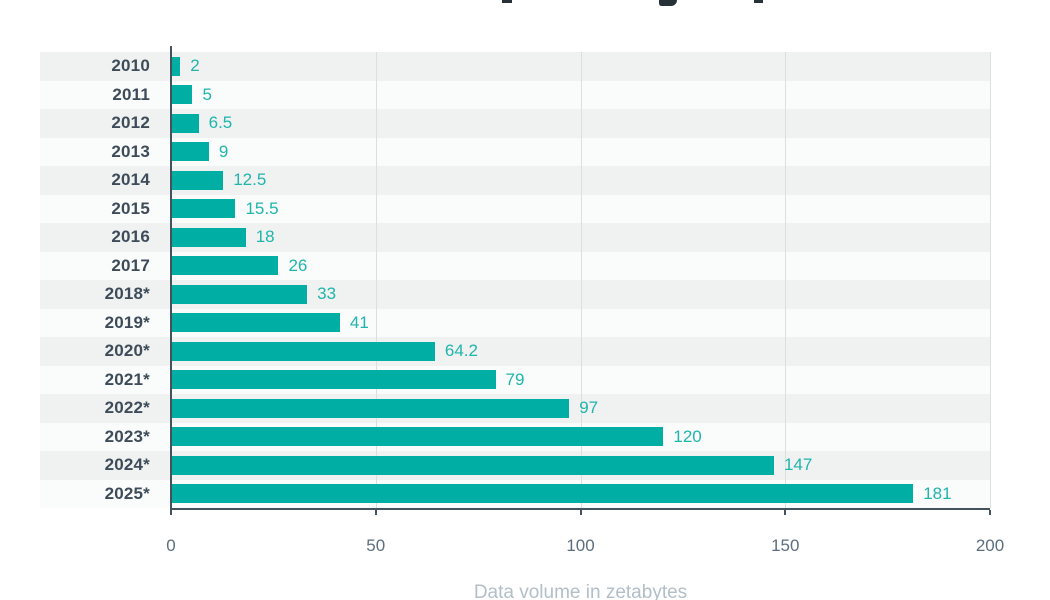 This screenshot has height=600, width=1050. I want to click on chart-row-2012: 2012 6.5, so click(515, 123).